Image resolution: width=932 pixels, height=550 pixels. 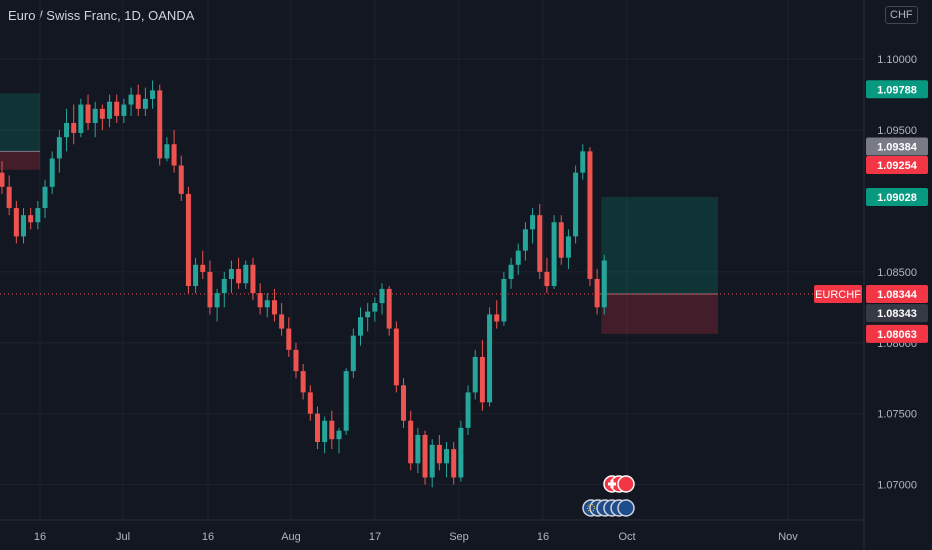 What do you see at coordinates (897, 148) in the screenshot?
I see `price-label: 1.09384` at bounding box center [897, 148].